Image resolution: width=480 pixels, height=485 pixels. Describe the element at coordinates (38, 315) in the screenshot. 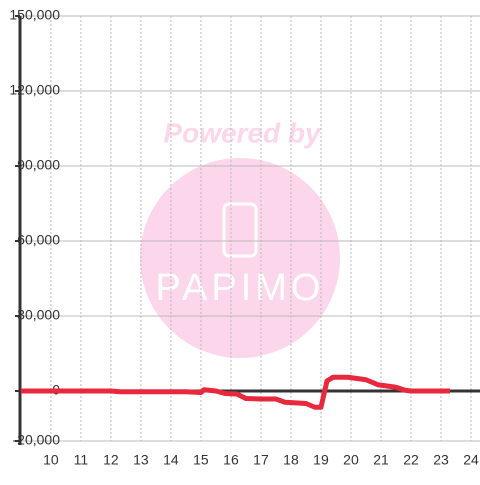

I see `y-tick-label: 30,000` at that location.